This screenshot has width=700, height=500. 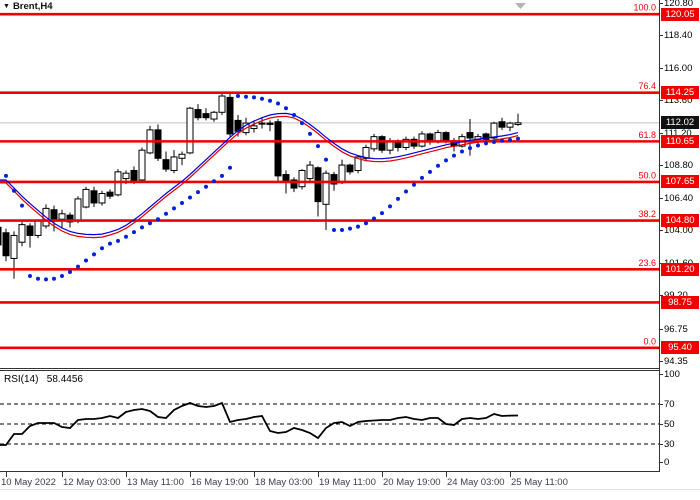 What do you see at coordinates (647, 263) in the screenshot?
I see `fibonacci-level-label: 23.6` at bounding box center [647, 263].